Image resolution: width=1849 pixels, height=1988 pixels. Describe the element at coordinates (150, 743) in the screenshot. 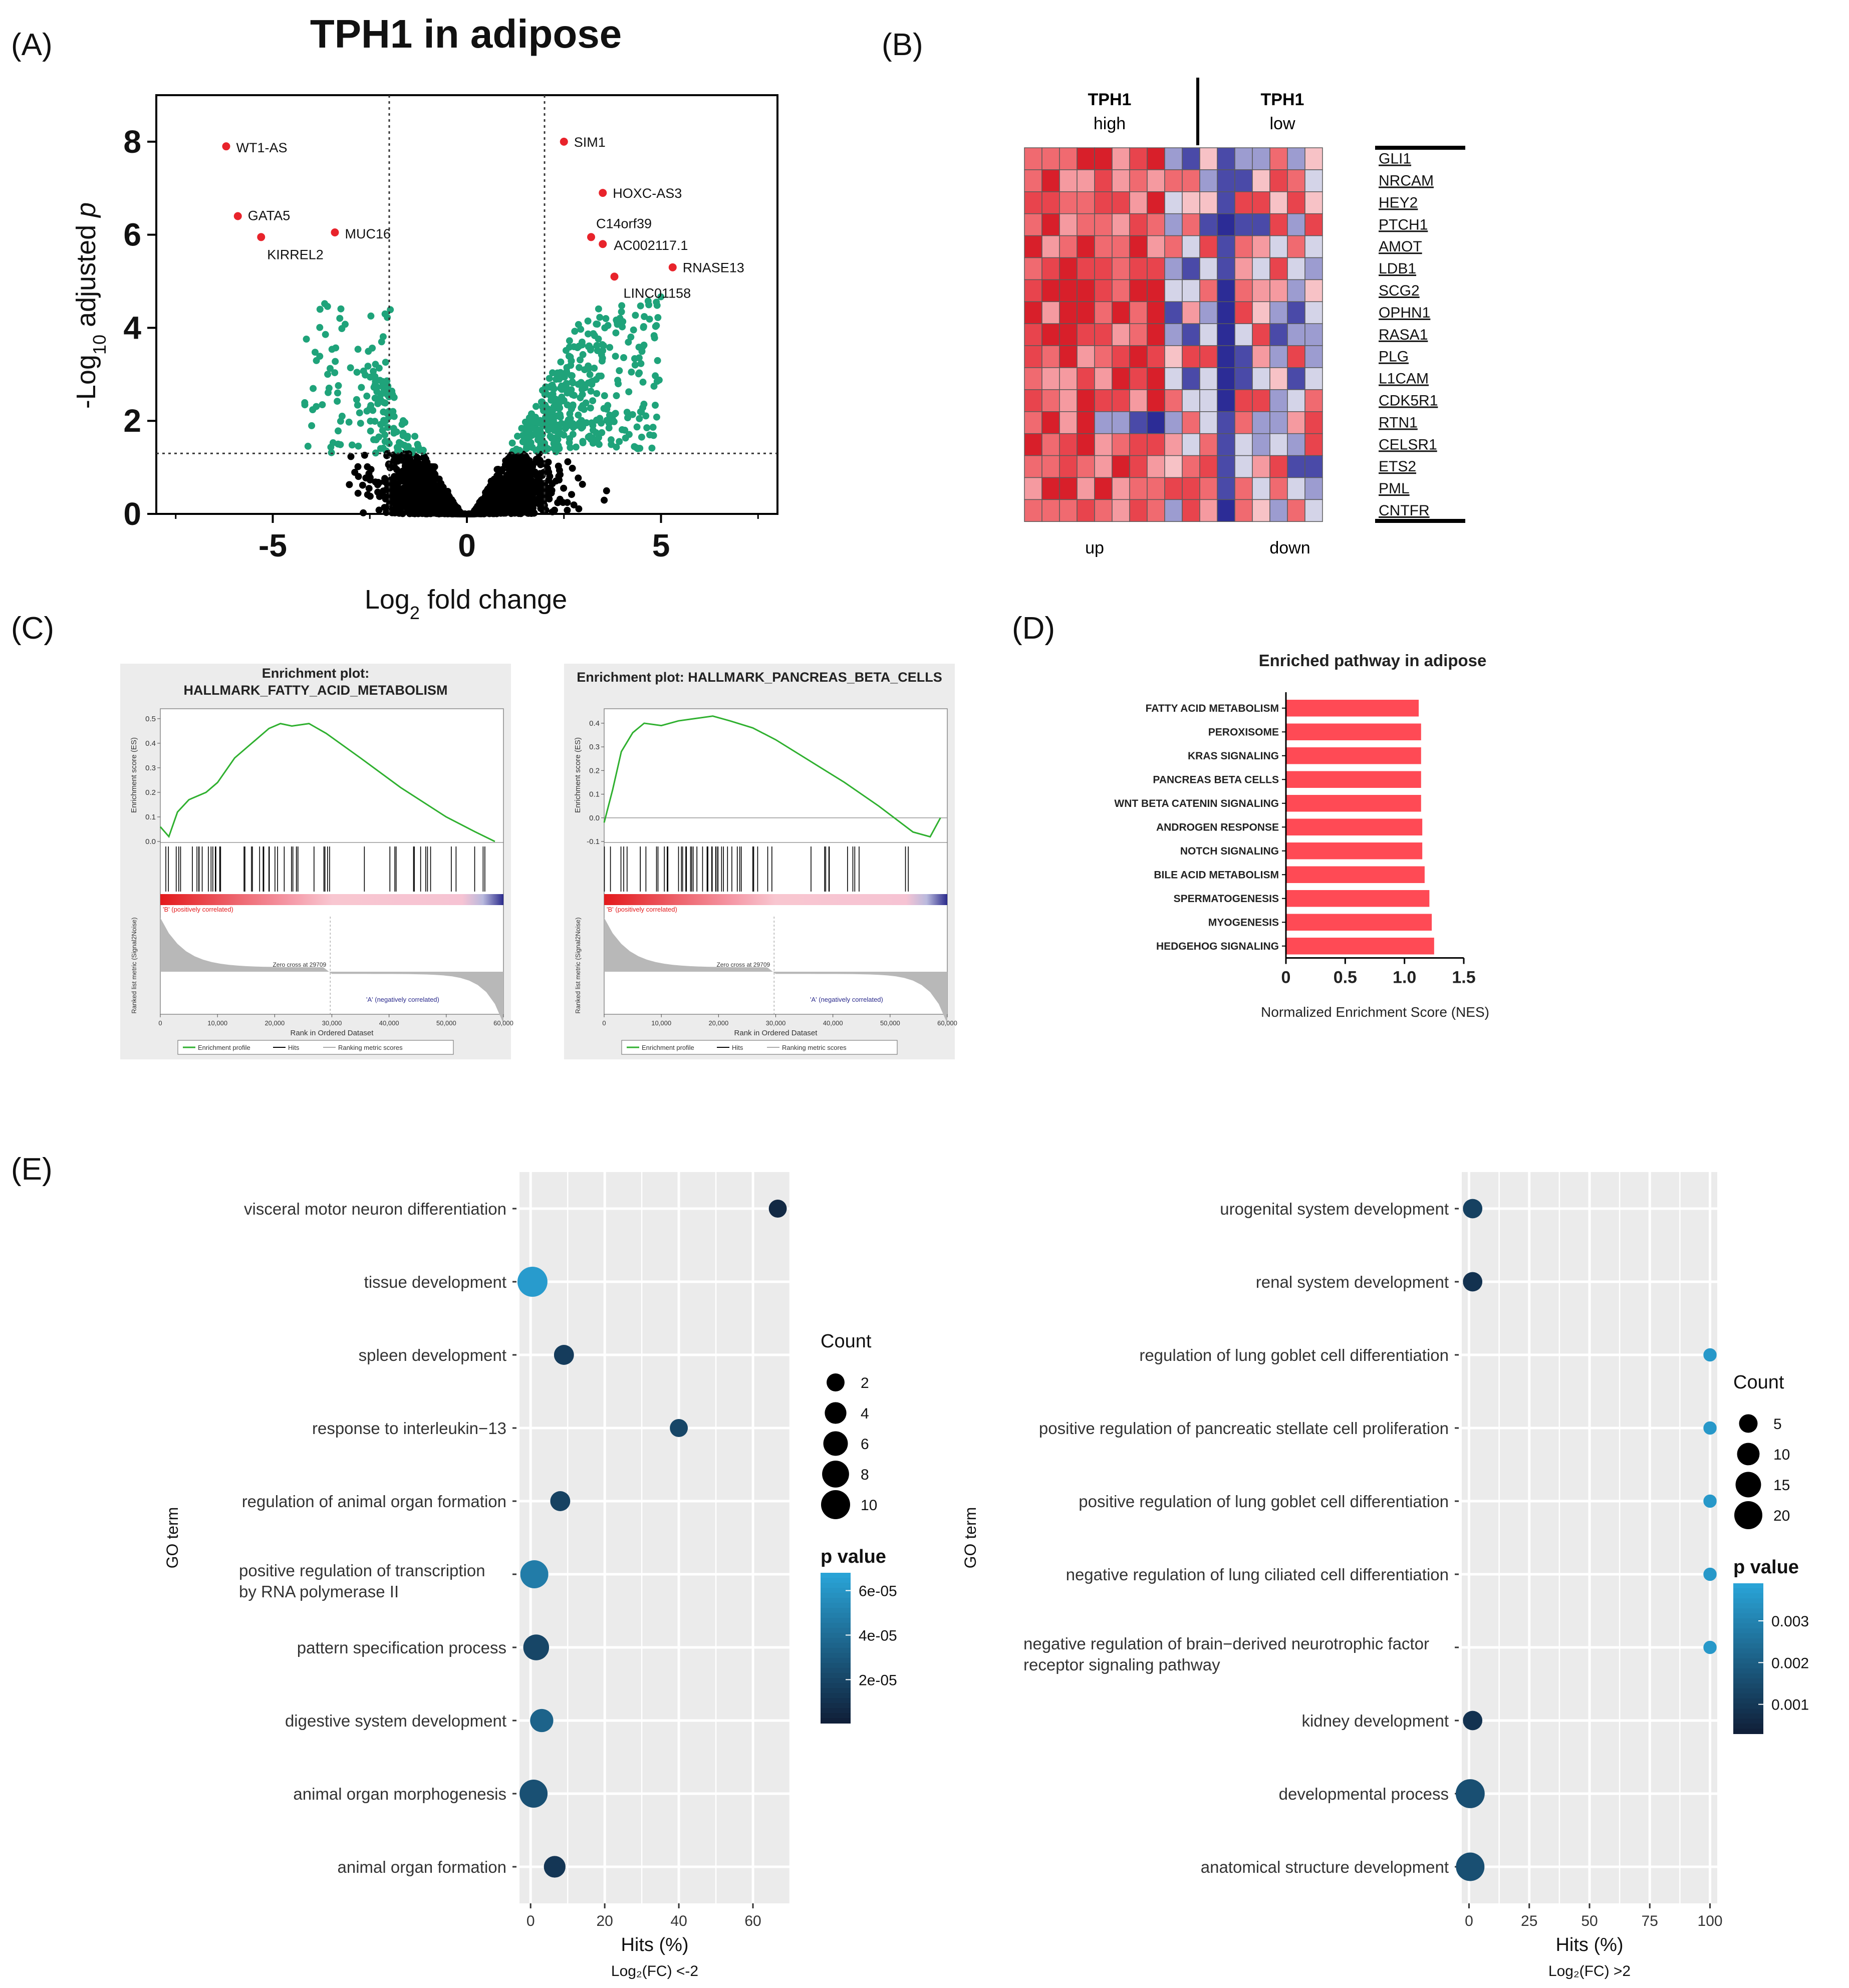

I see `gsea-ytick-label: 0.4` at that location.